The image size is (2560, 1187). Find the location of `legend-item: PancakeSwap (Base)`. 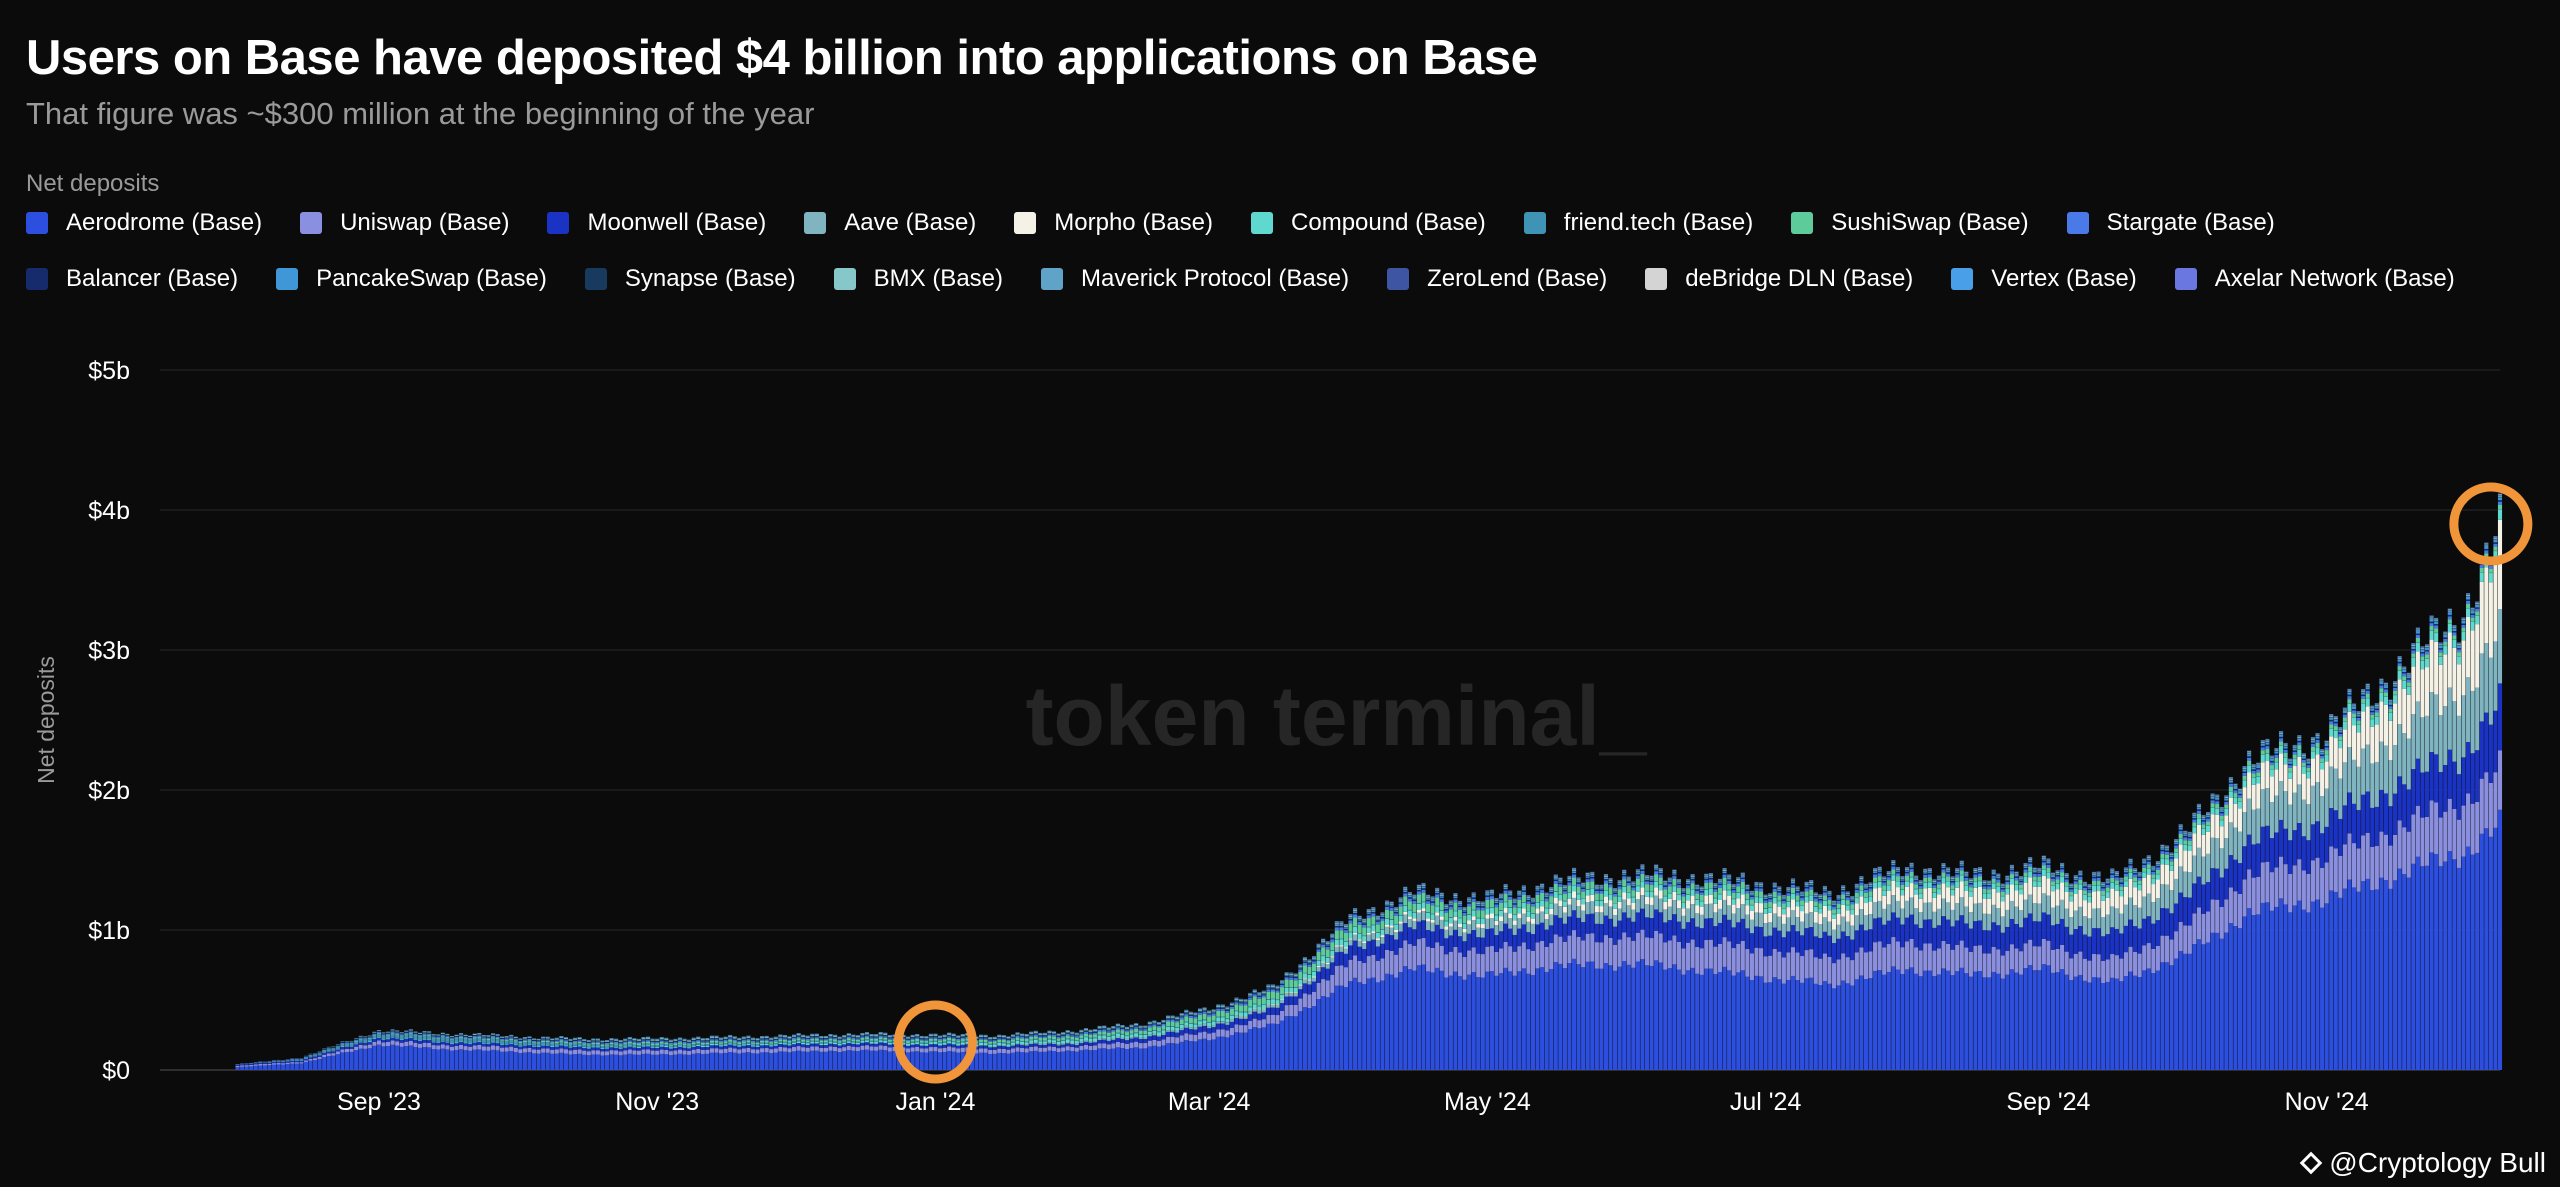

legend-item: PancakeSwap (Base) is located at coordinates (411, 278).